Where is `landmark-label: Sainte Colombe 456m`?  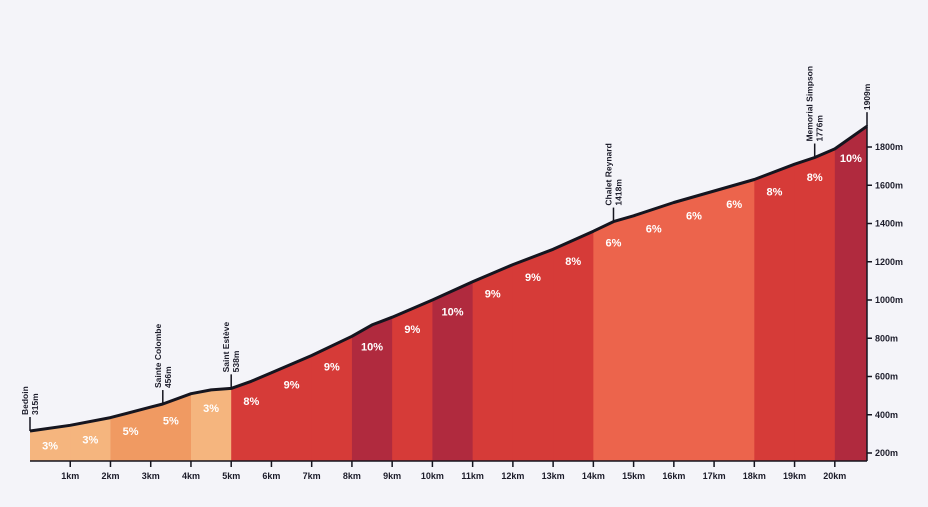 landmark-label: Sainte Colombe 456m is located at coordinates (163, 356).